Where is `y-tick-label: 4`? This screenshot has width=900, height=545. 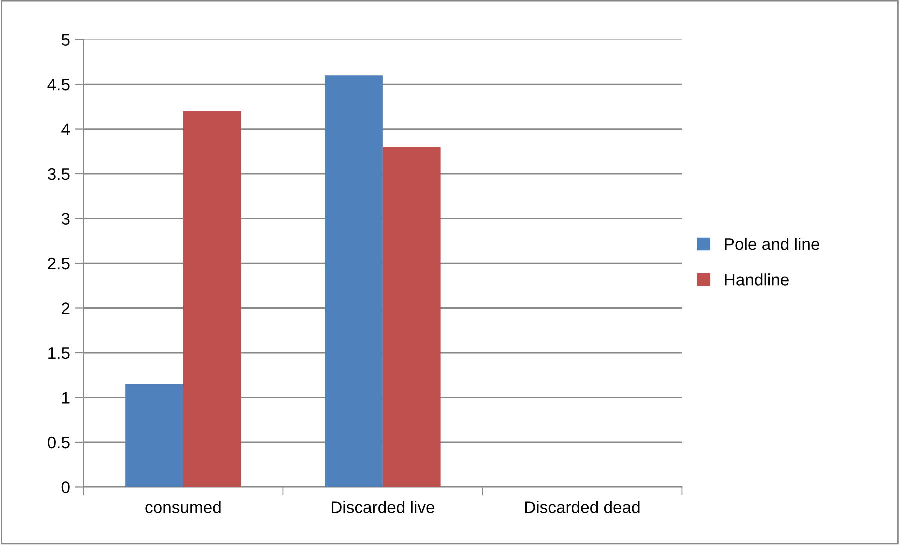 y-tick-label: 4 is located at coordinates (66, 130).